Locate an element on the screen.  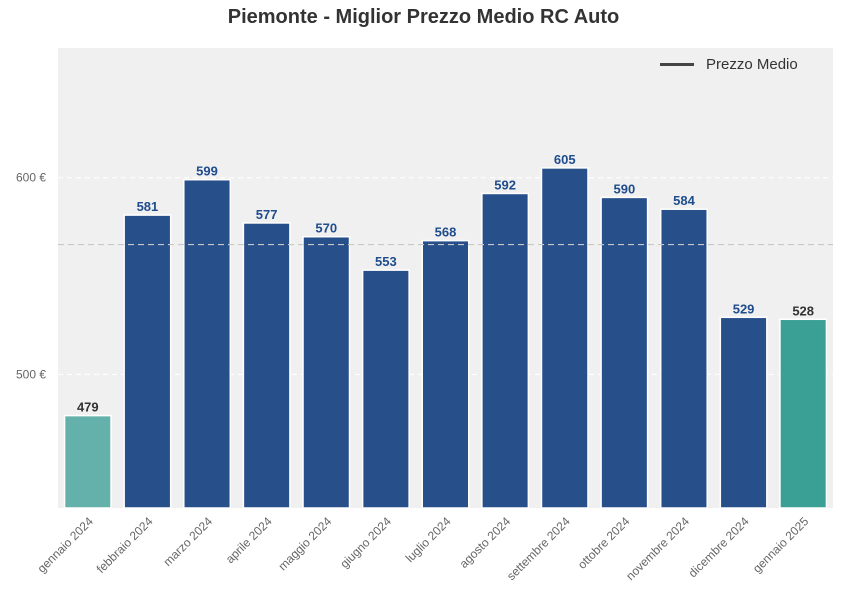
x-tick-label: luglio 2024 is located at coordinates (428, 539).